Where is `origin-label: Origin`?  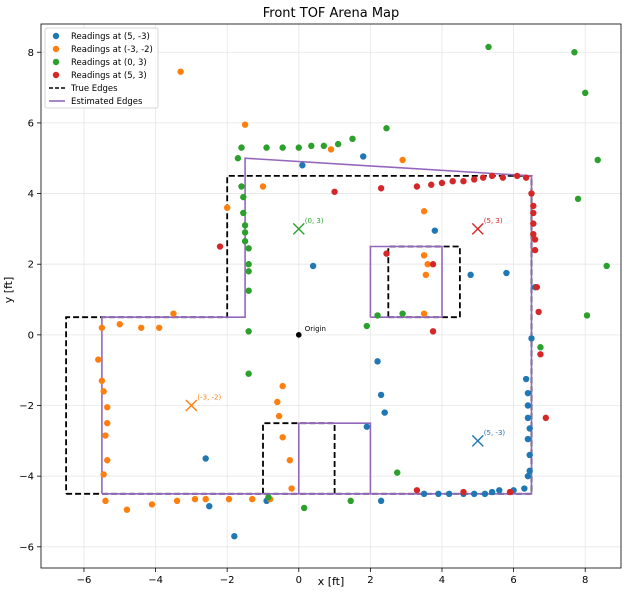
origin-label: Origin is located at coordinates (315, 329).